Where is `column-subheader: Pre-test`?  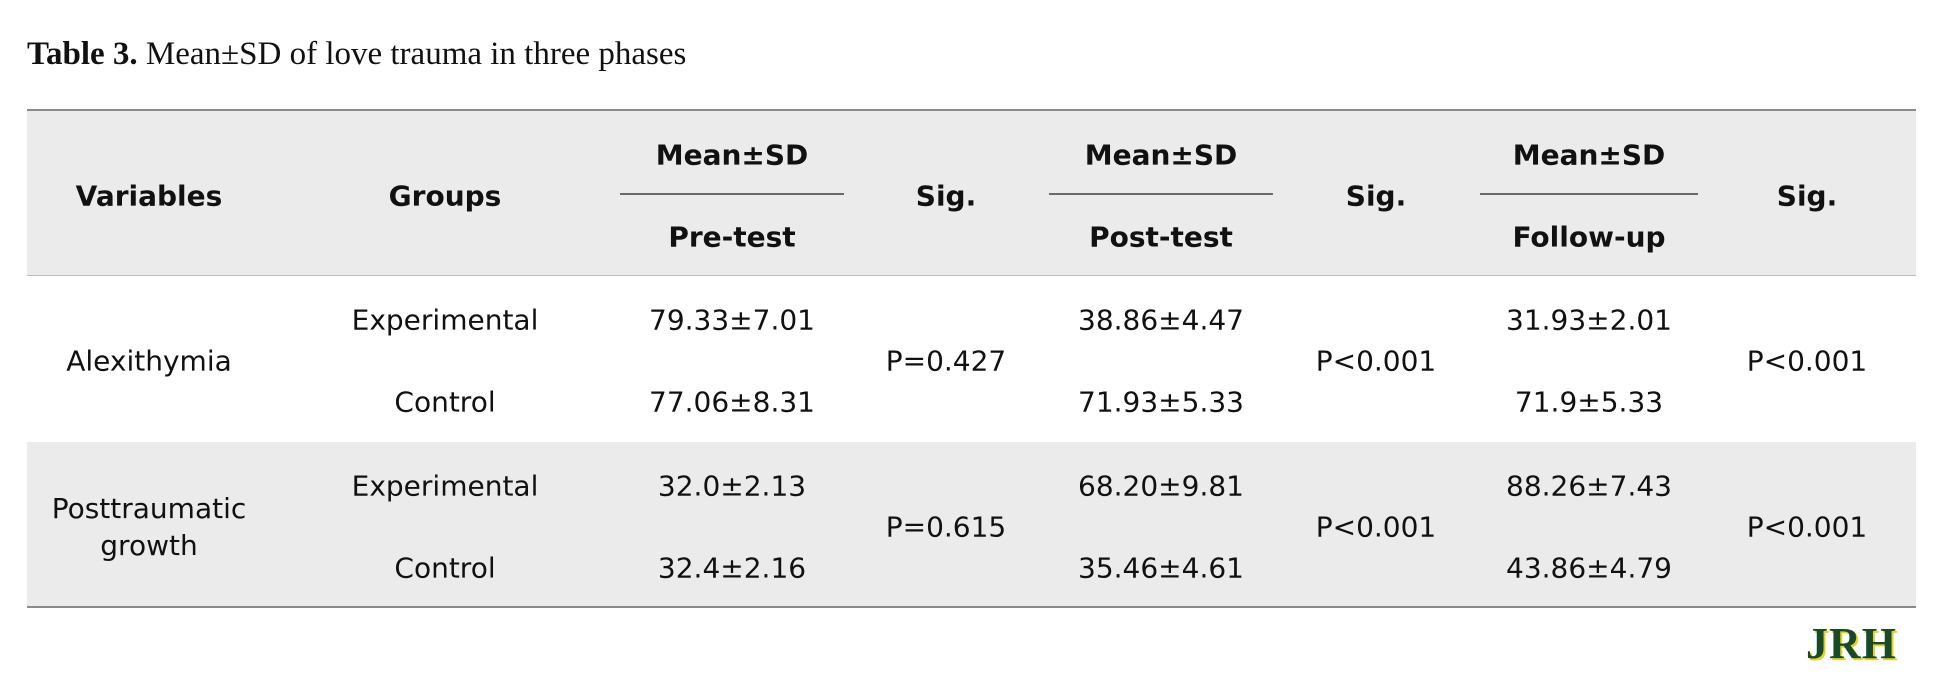
column-subheader: Pre-test is located at coordinates (732, 237).